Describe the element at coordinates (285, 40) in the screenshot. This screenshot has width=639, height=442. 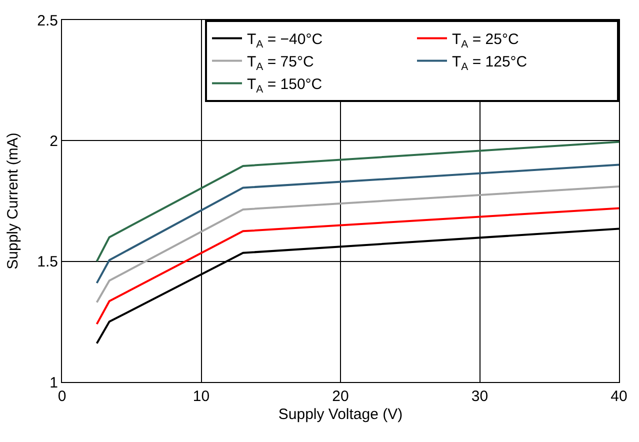
I see `legend-label: T$_{A}$ = −40°C` at that location.